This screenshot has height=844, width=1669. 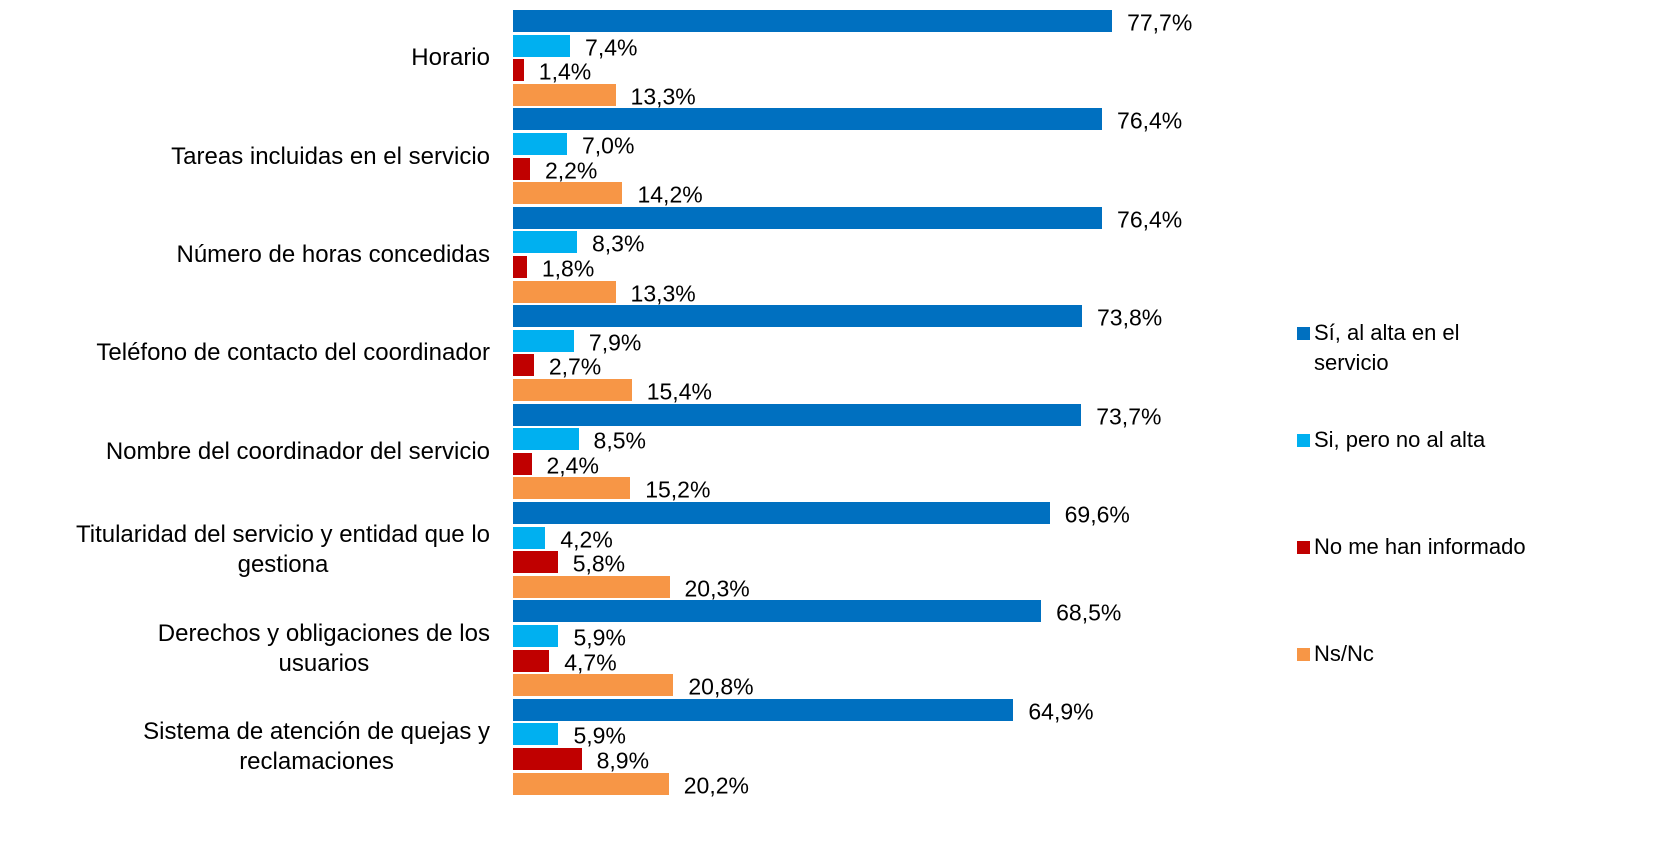 I want to click on category-label: Teléfono de contacto del coordinador, so click(x=293, y=353).